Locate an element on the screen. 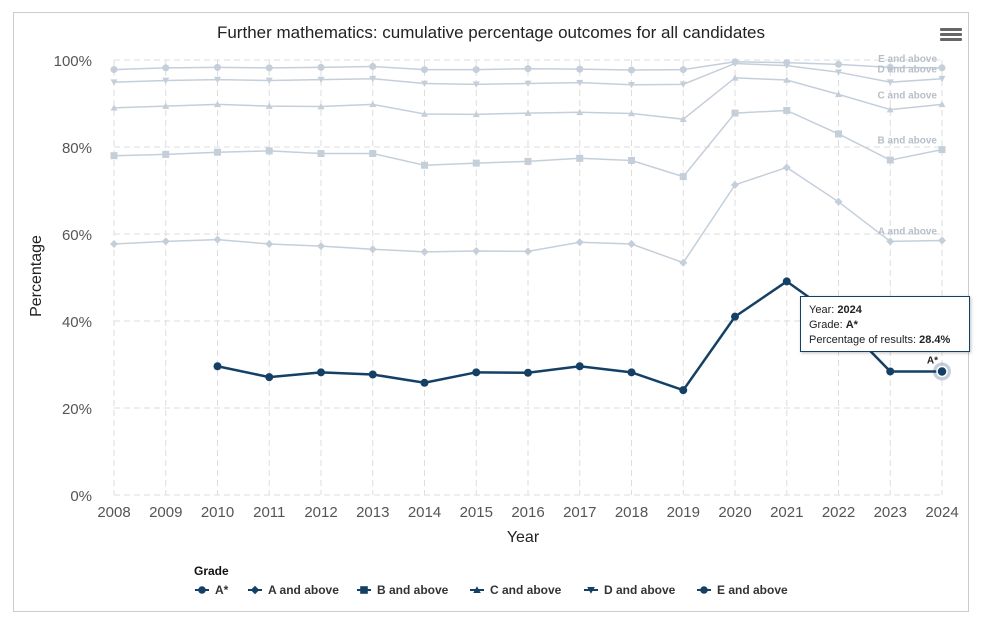 The image size is (983, 621). legend-title: Grade is located at coordinates (211, 571).